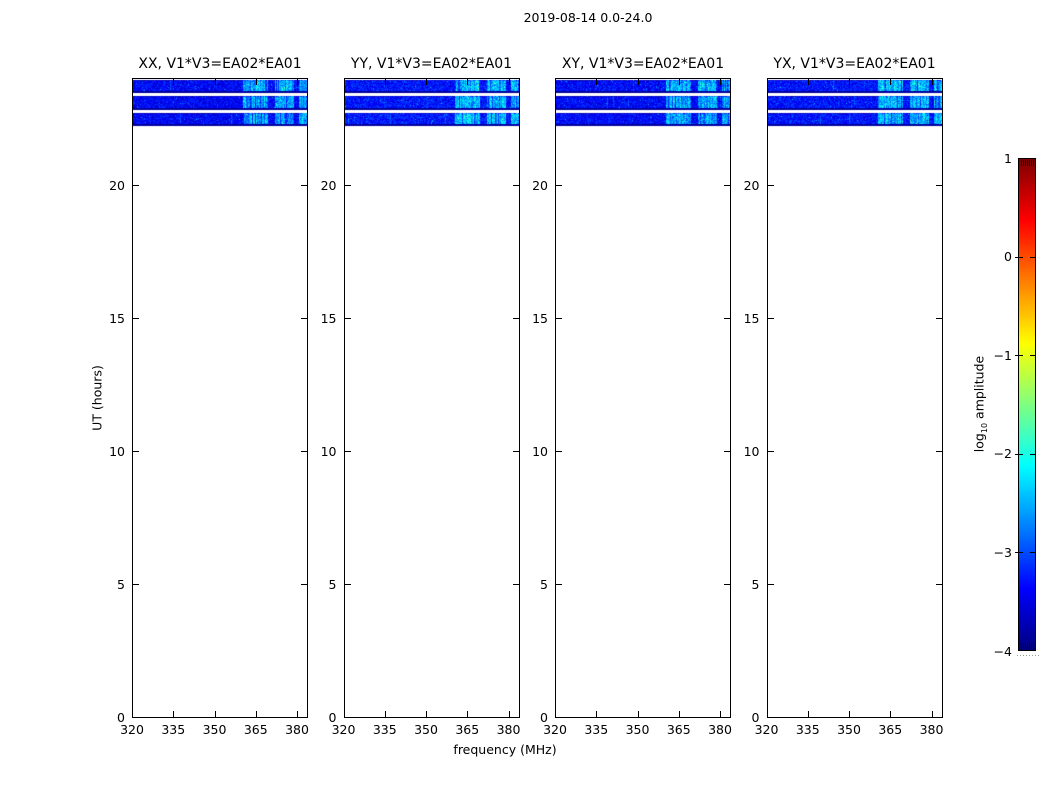  Describe the element at coordinates (1002, 355) in the screenshot. I see `colorbar-tick-label: −1` at that location.